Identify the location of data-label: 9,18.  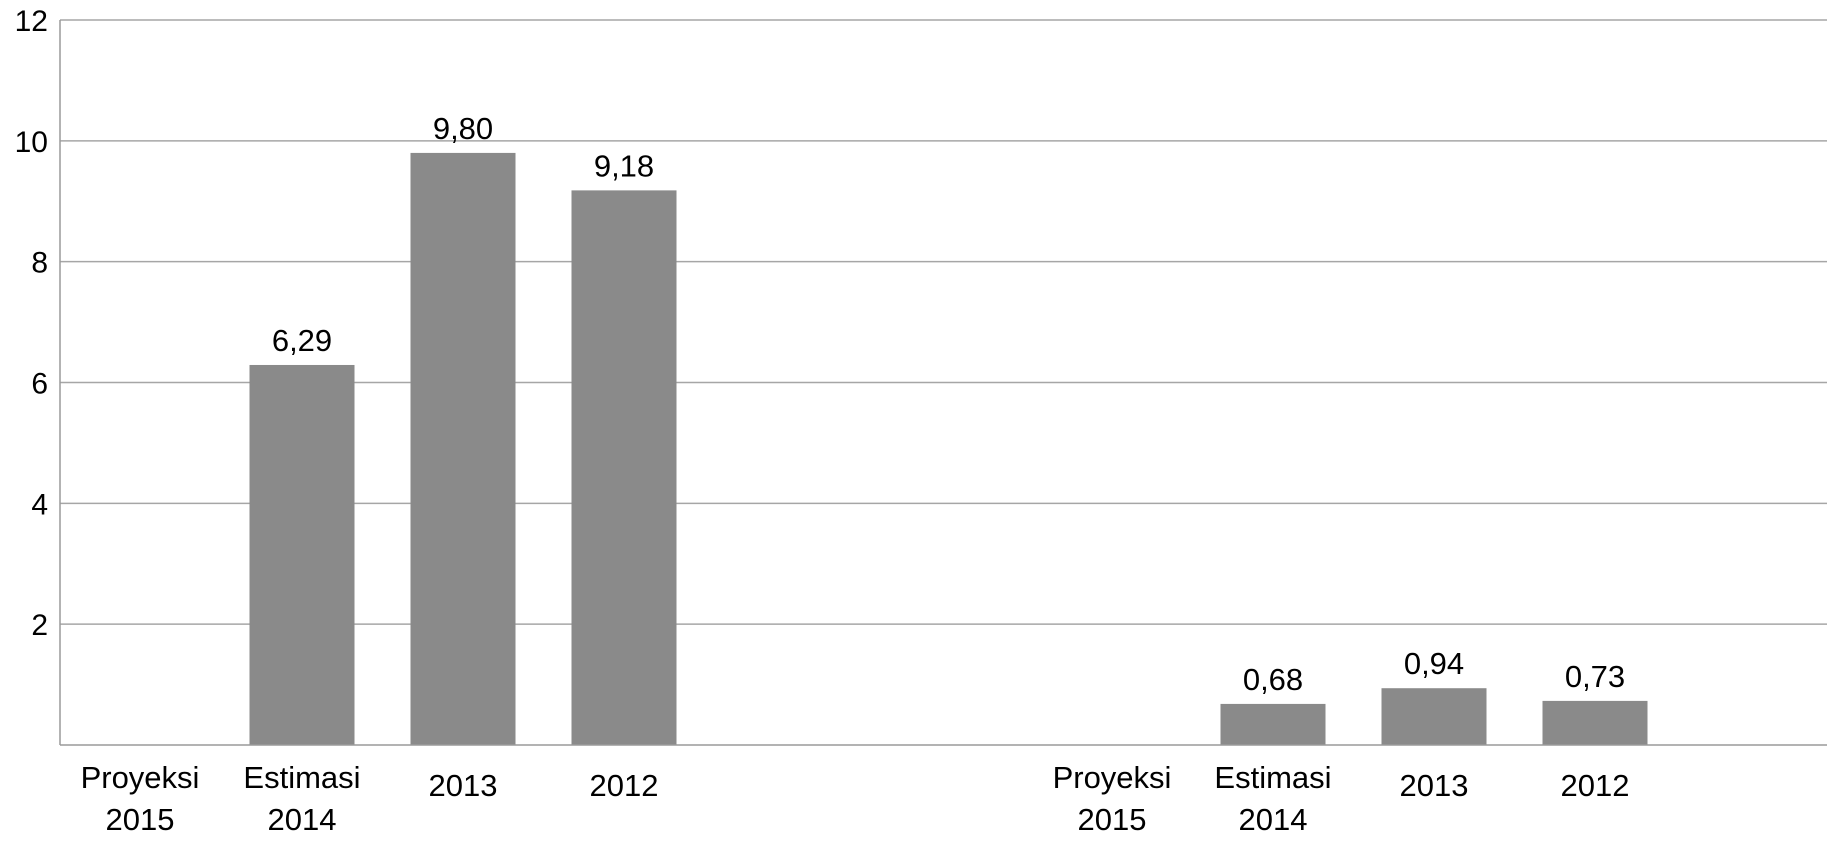
(624, 165).